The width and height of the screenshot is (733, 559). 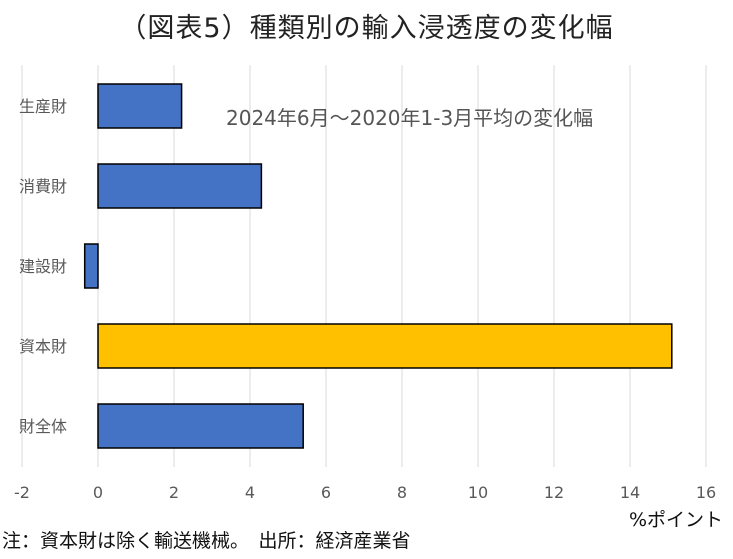 What do you see at coordinates (478, 492) in the screenshot?
I see `x-tick-label: 10` at bounding box center [478, 492].